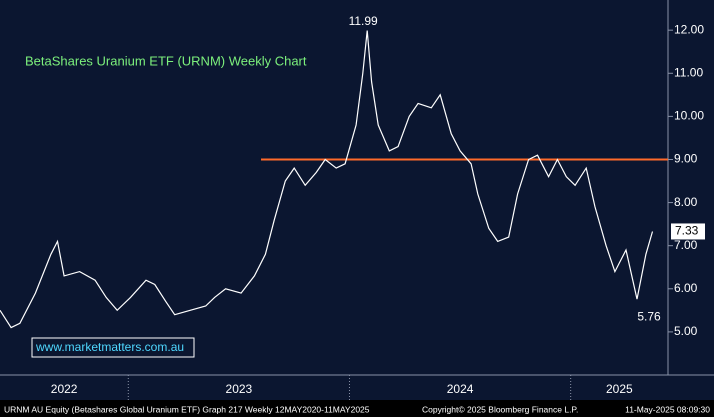  I want to click on last-value-label: 7.33, so click(687, 231).